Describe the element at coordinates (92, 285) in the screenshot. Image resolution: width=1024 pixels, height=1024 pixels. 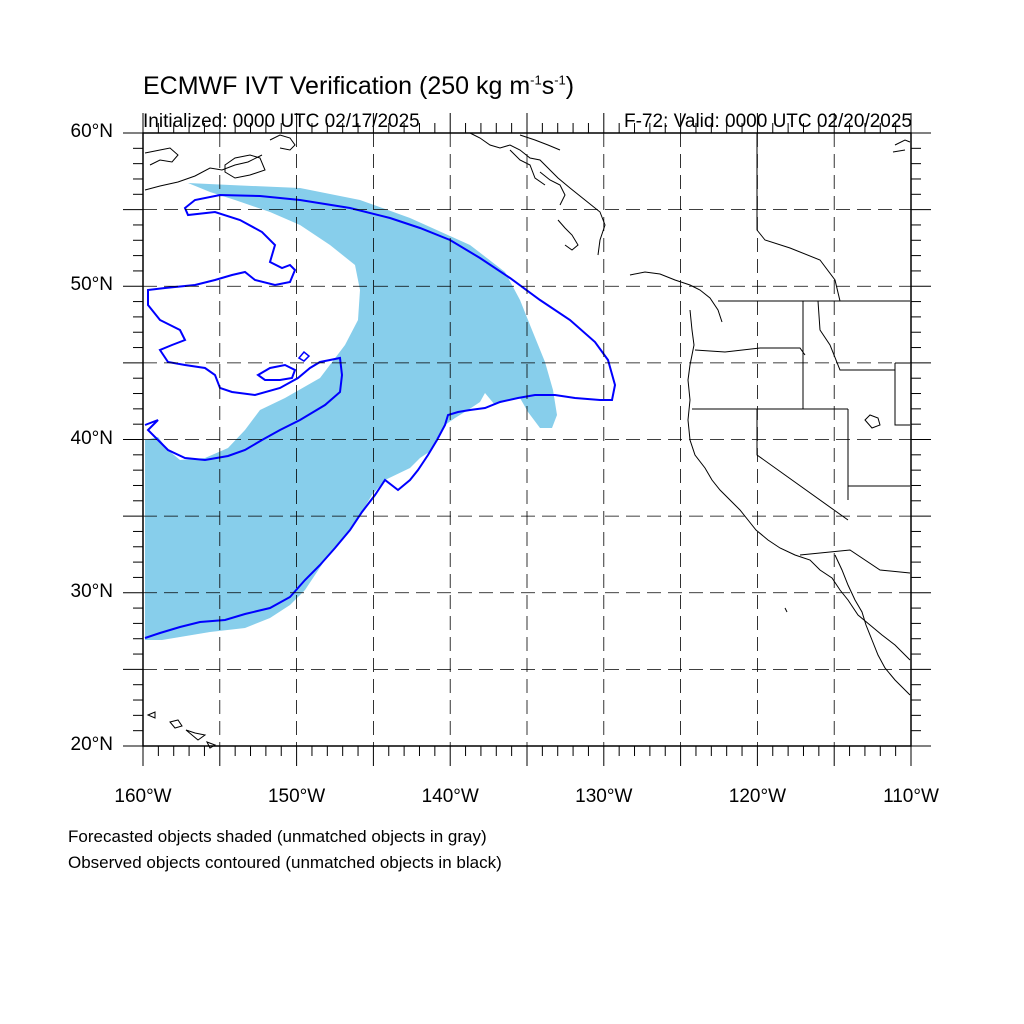
I see `latitude-label: 50°N` at that location.